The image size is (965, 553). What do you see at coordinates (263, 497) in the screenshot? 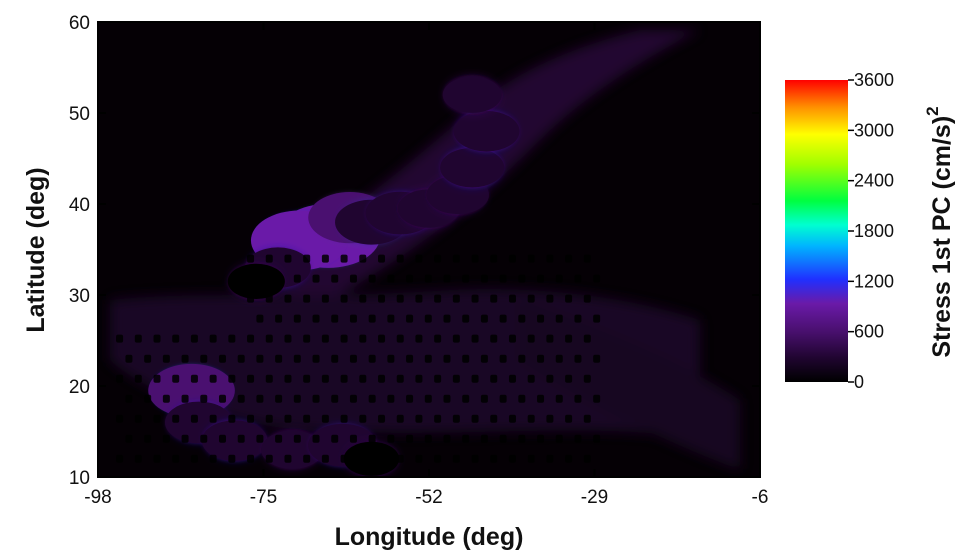
I see `x-tick-label: -75` at bounding box center [263, 497].